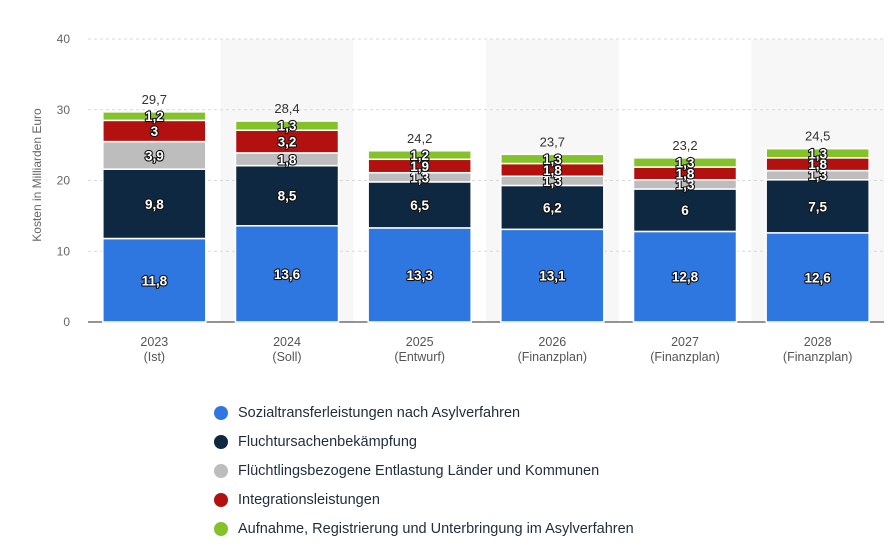 The width and height of the screenshot is (896, 560). What do you see at coordinates (420, 275) in the screenshot?
I see `data-label: 13,3` at bounding box center [420, 275].